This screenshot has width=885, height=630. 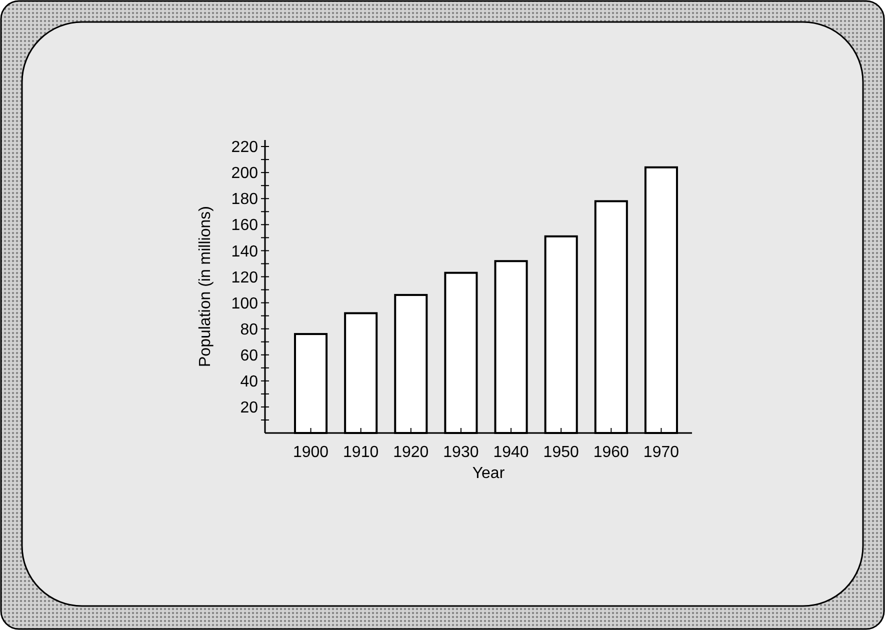 What do you see at coordinates (489, 473) in the screenshot?
I see `x-axis-title: Year` at bounding box center [489, 473].